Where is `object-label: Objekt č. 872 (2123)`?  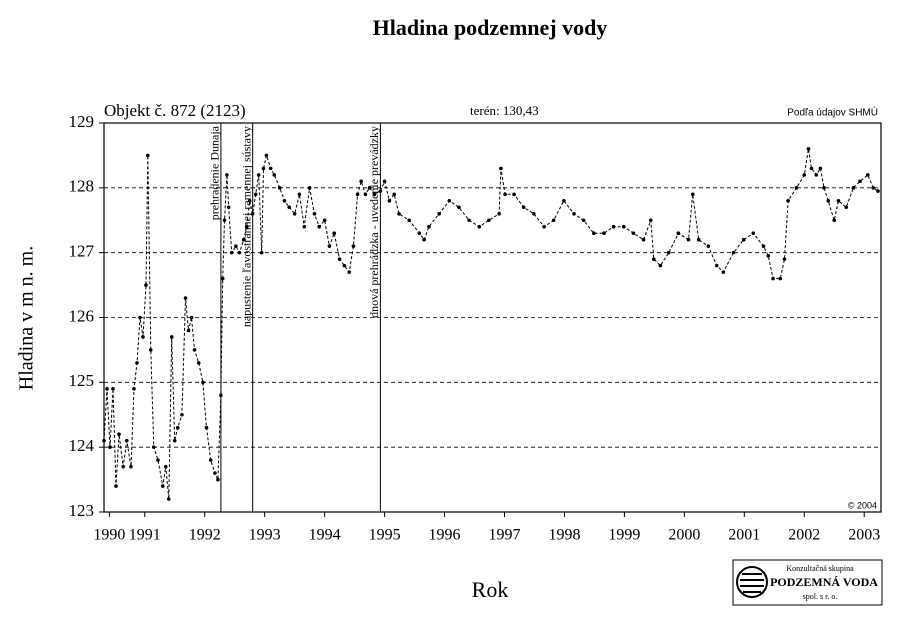 object-label: Objekt č. 872 (2123) is located at coordinates (175, 110).